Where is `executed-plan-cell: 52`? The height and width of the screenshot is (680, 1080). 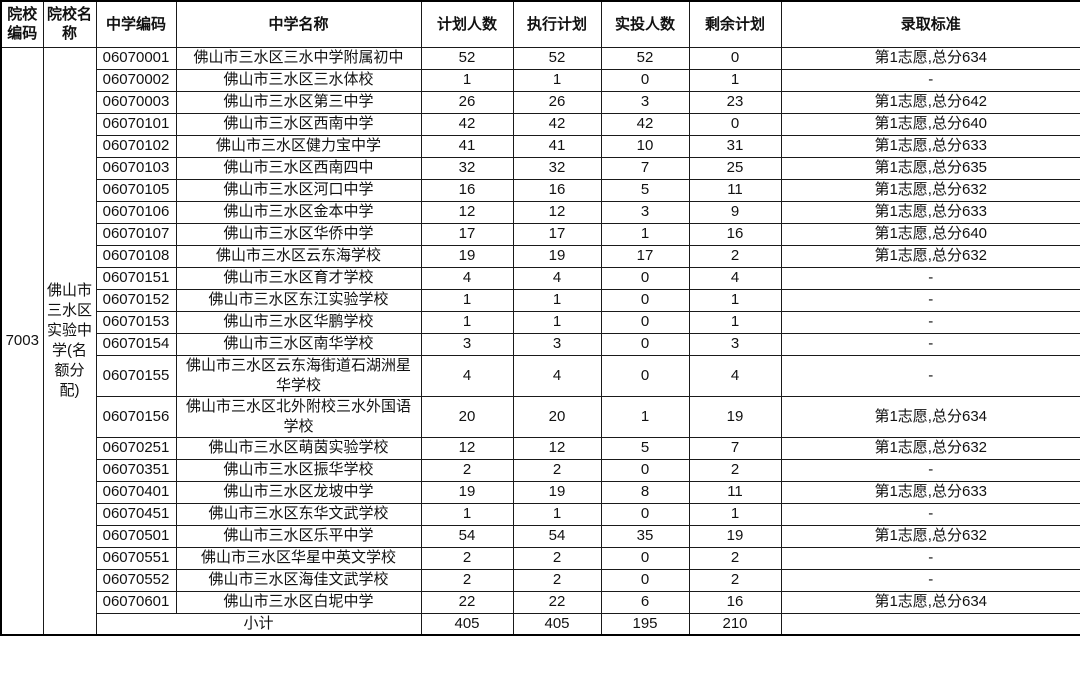 executed-plan-cell: 52 is located at coordinates (557, 58).